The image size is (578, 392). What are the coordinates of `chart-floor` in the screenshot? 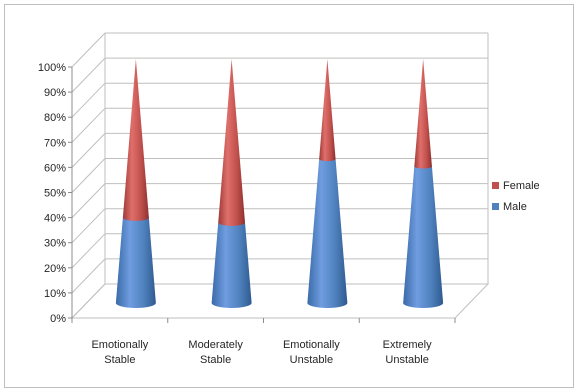 It's located at (280, 301).